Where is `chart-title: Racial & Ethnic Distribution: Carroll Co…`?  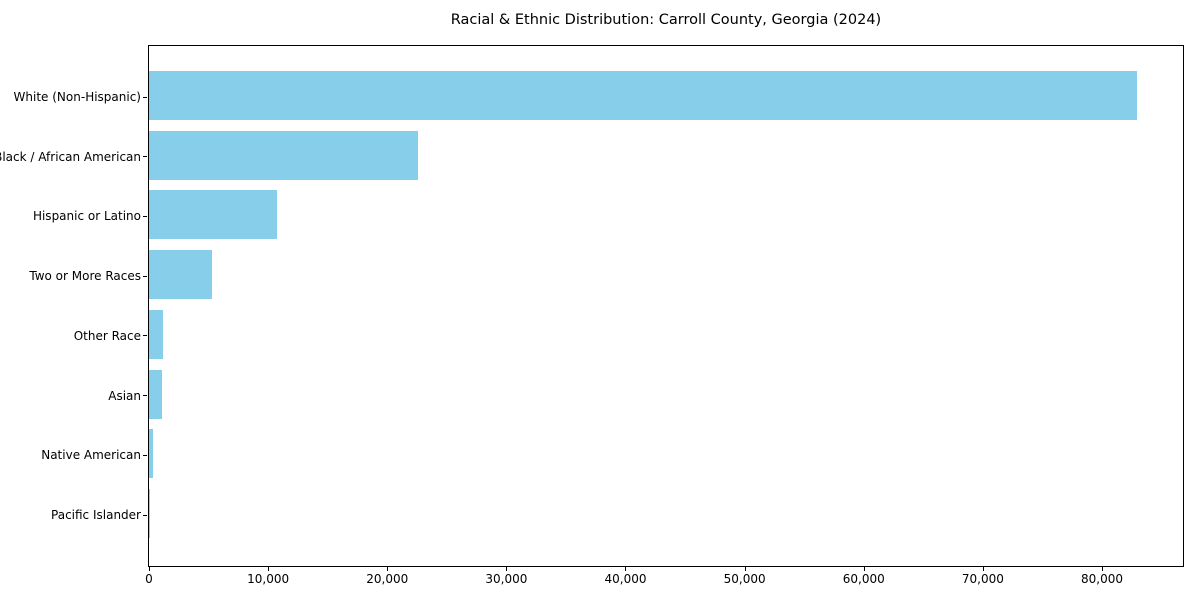 chart-title: Racial & Ethnic Distribution: Carroll Co… is located at coordinates (666, 20).